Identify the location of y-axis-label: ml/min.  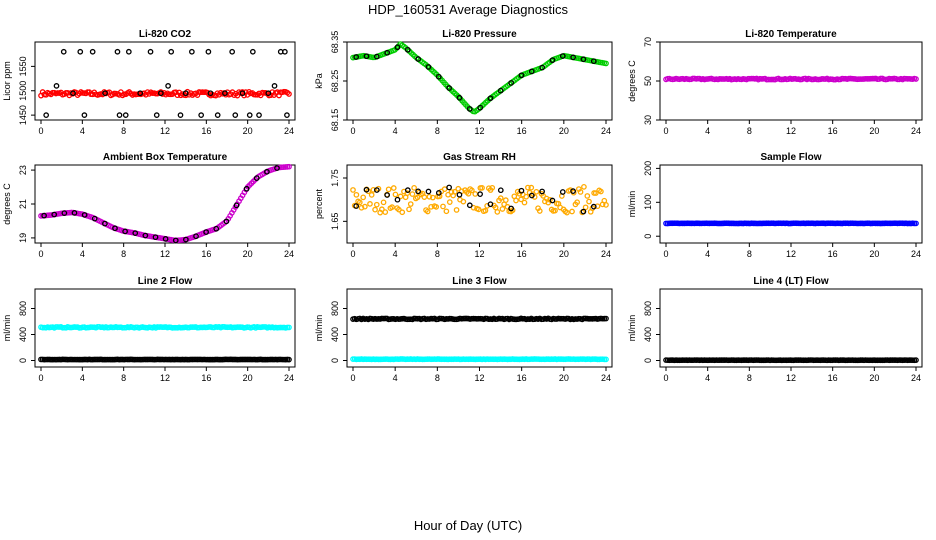
(7, 328).